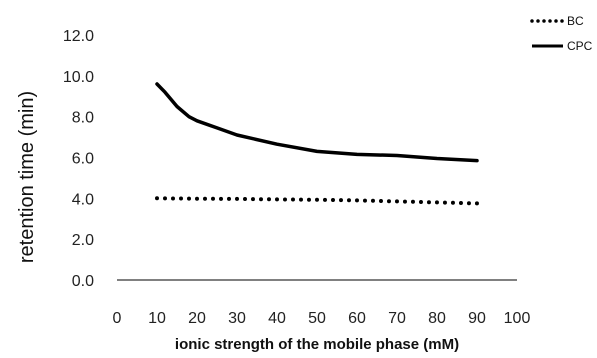  I want to click on series-line-cpc, so click(317, 122).